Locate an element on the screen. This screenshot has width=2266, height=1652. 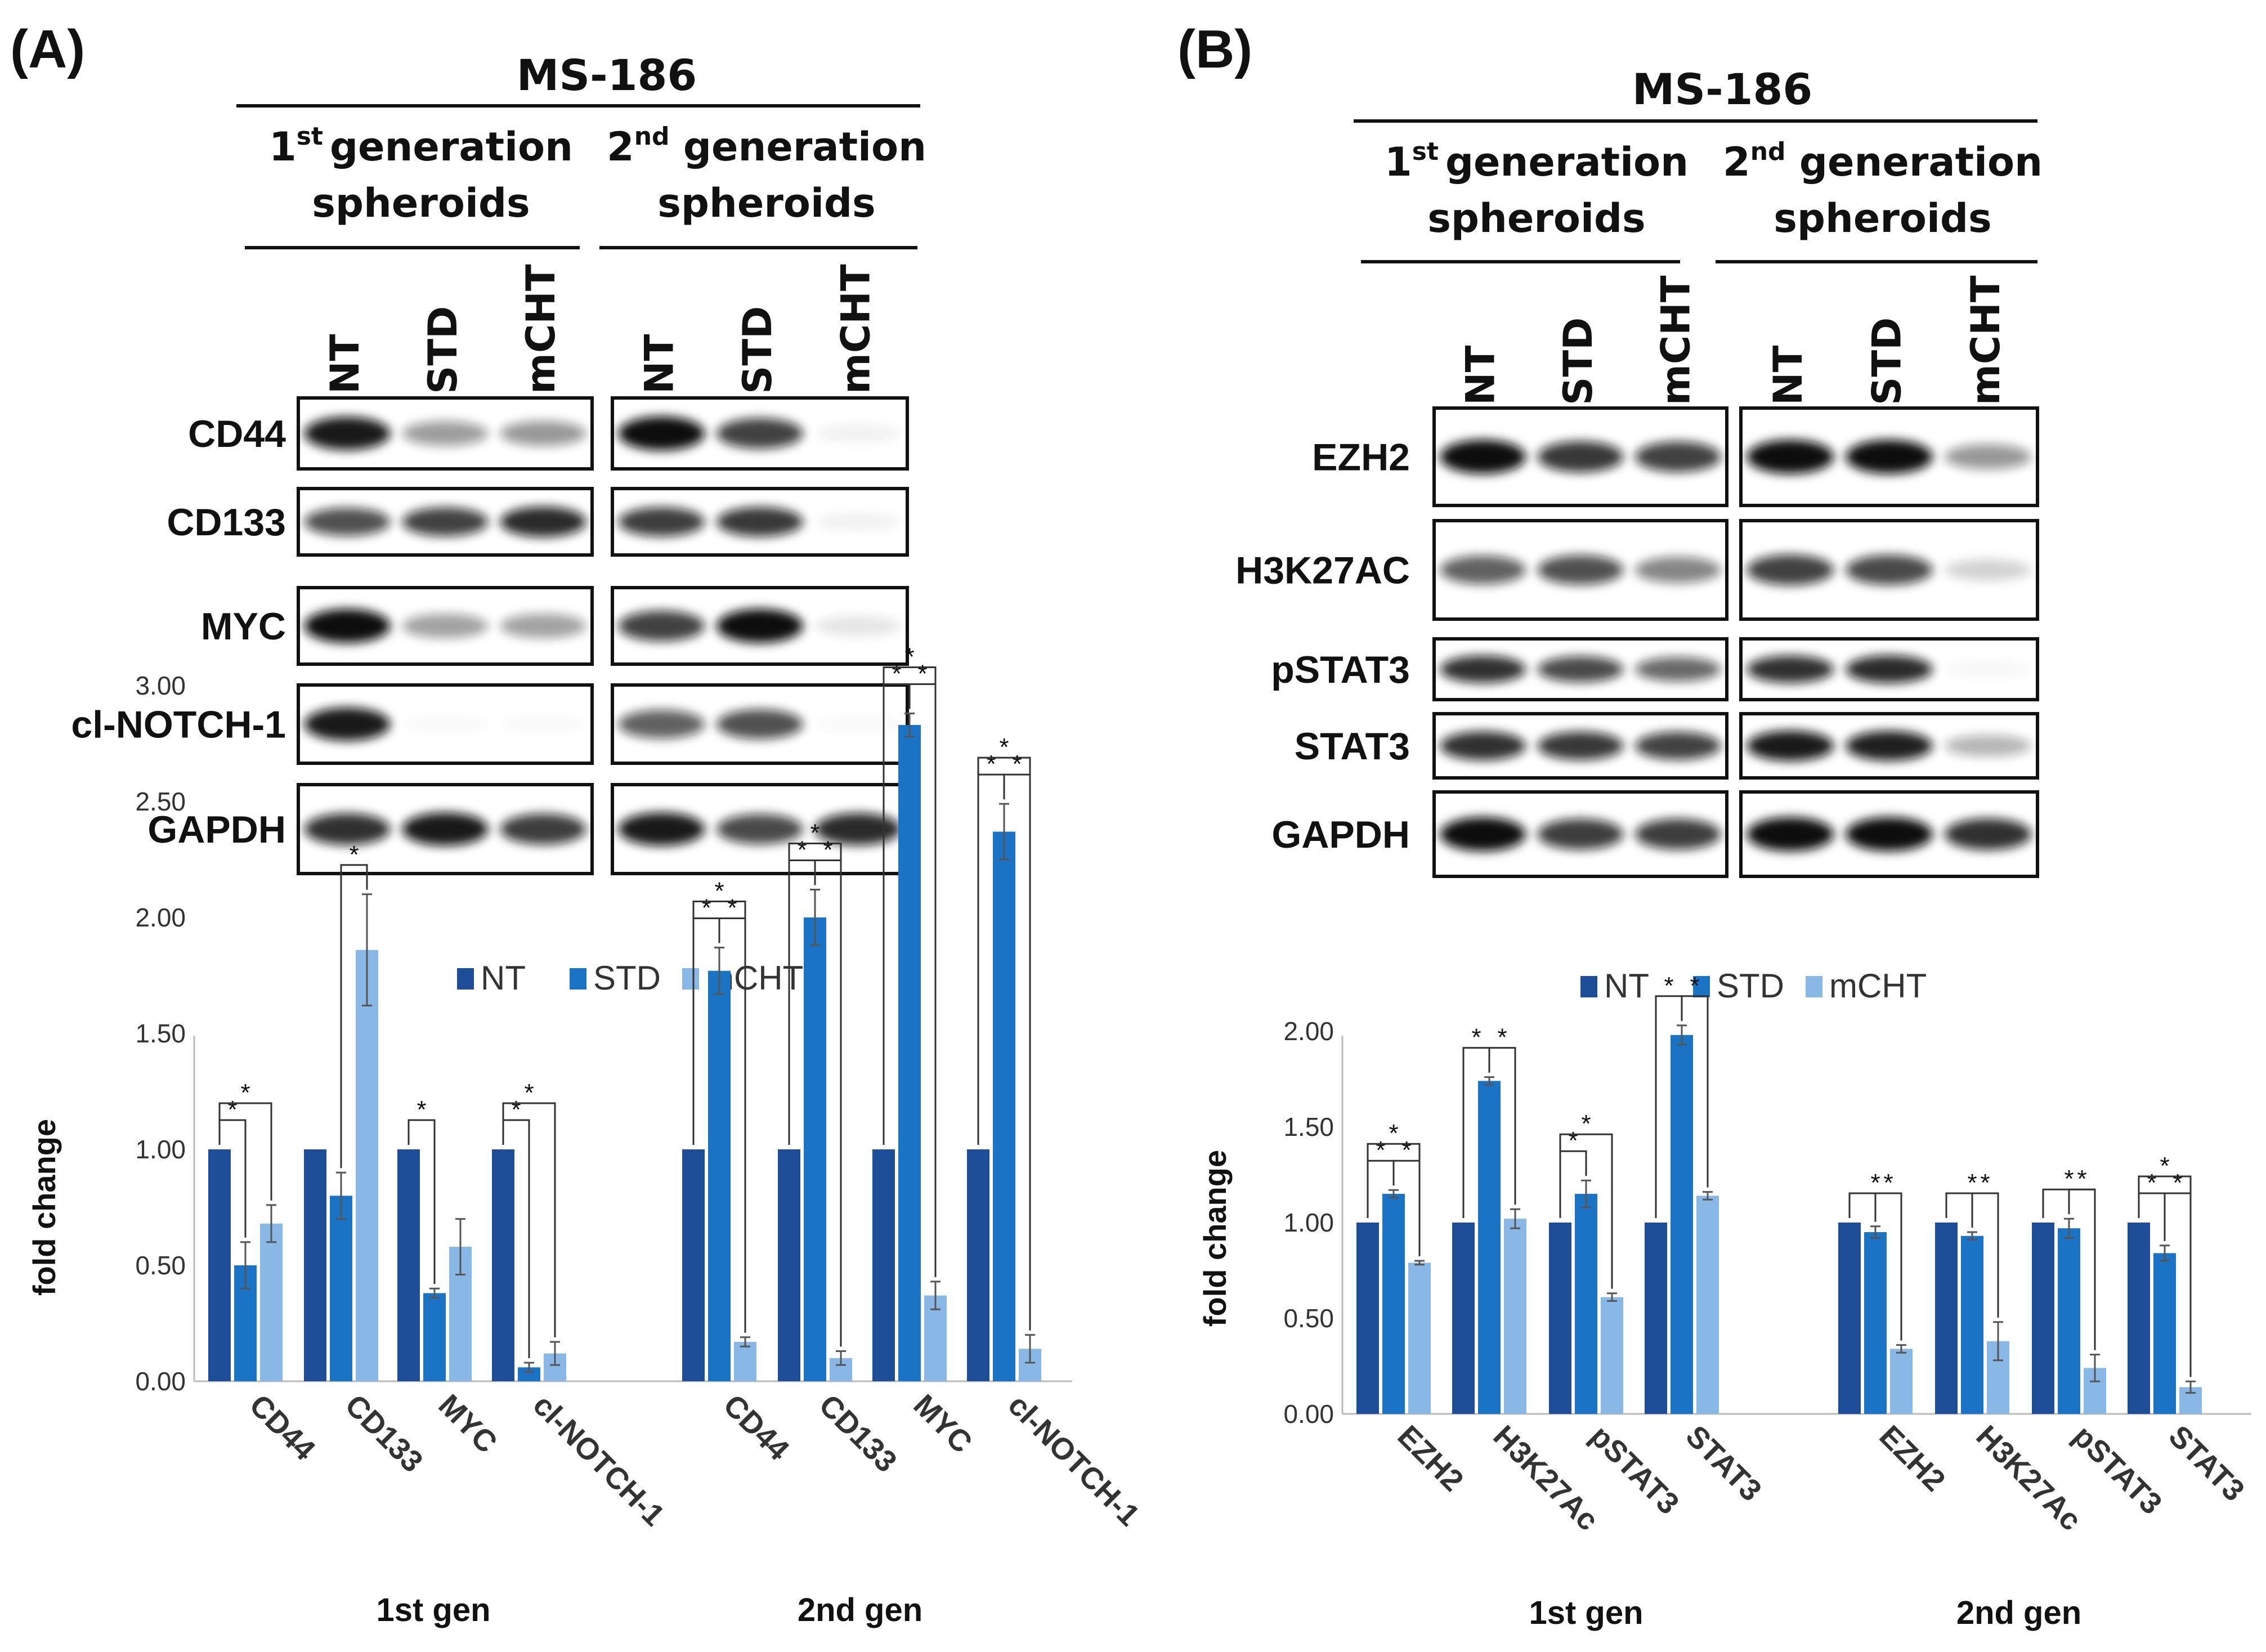
x-category-label: CD133 is located at coordinates (858, 1434).